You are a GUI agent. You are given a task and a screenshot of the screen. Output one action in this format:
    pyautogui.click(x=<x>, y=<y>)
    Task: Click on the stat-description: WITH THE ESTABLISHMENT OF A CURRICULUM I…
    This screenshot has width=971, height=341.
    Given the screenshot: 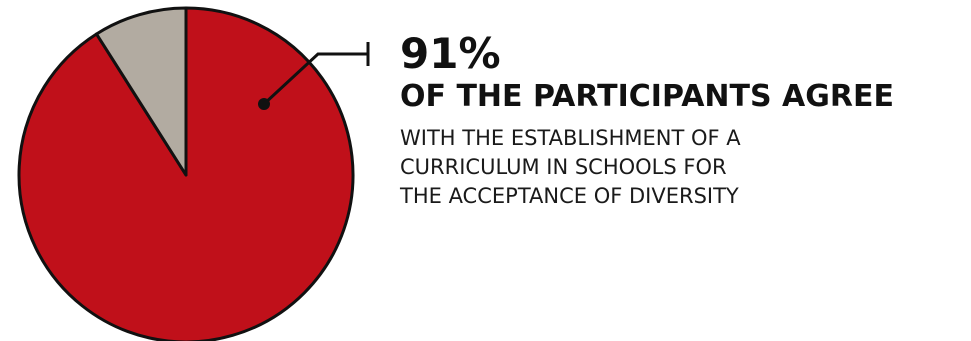 What is the action you would take?
    pyautogui.click(x=647, y=167)
    